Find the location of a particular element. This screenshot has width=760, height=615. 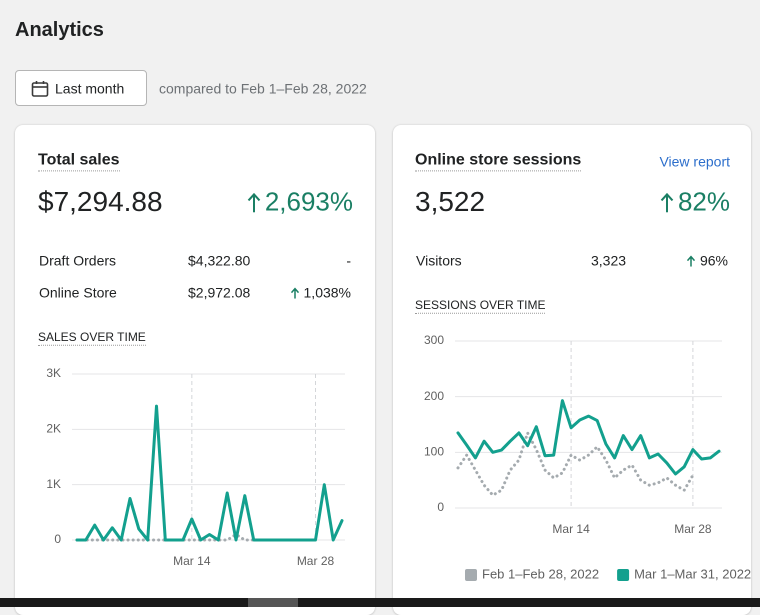

y-tick-label: 3K is located at coordinates (53, 373).